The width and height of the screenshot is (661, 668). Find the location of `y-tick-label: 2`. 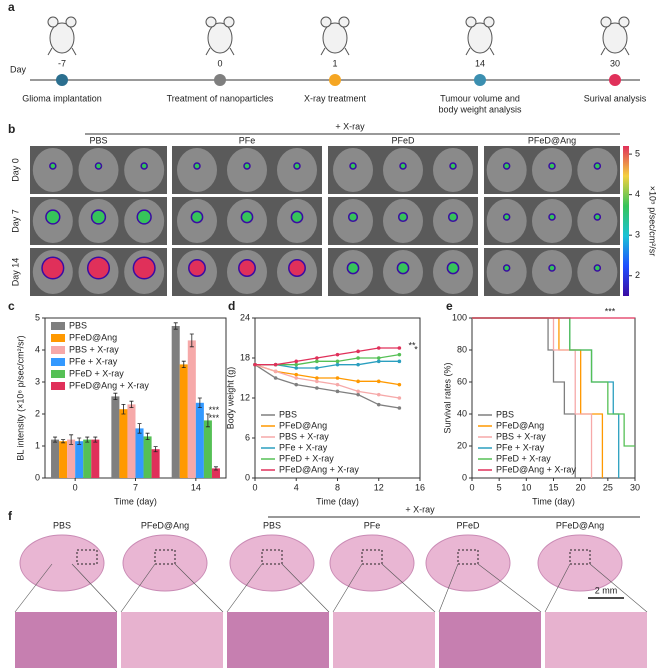

y-tick-label: 2 is located at coordinates (37, 413).